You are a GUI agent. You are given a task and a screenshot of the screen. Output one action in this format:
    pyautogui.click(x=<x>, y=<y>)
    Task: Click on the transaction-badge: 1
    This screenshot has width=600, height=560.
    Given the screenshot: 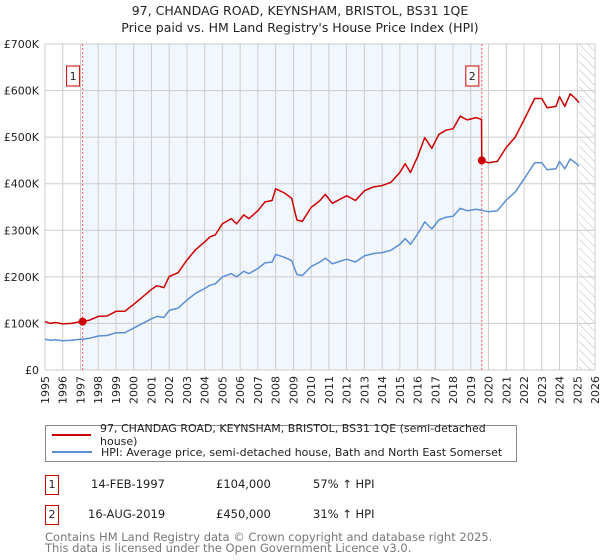 What is the action you would take?
    pyautogui.click(x=52, y=485)
    